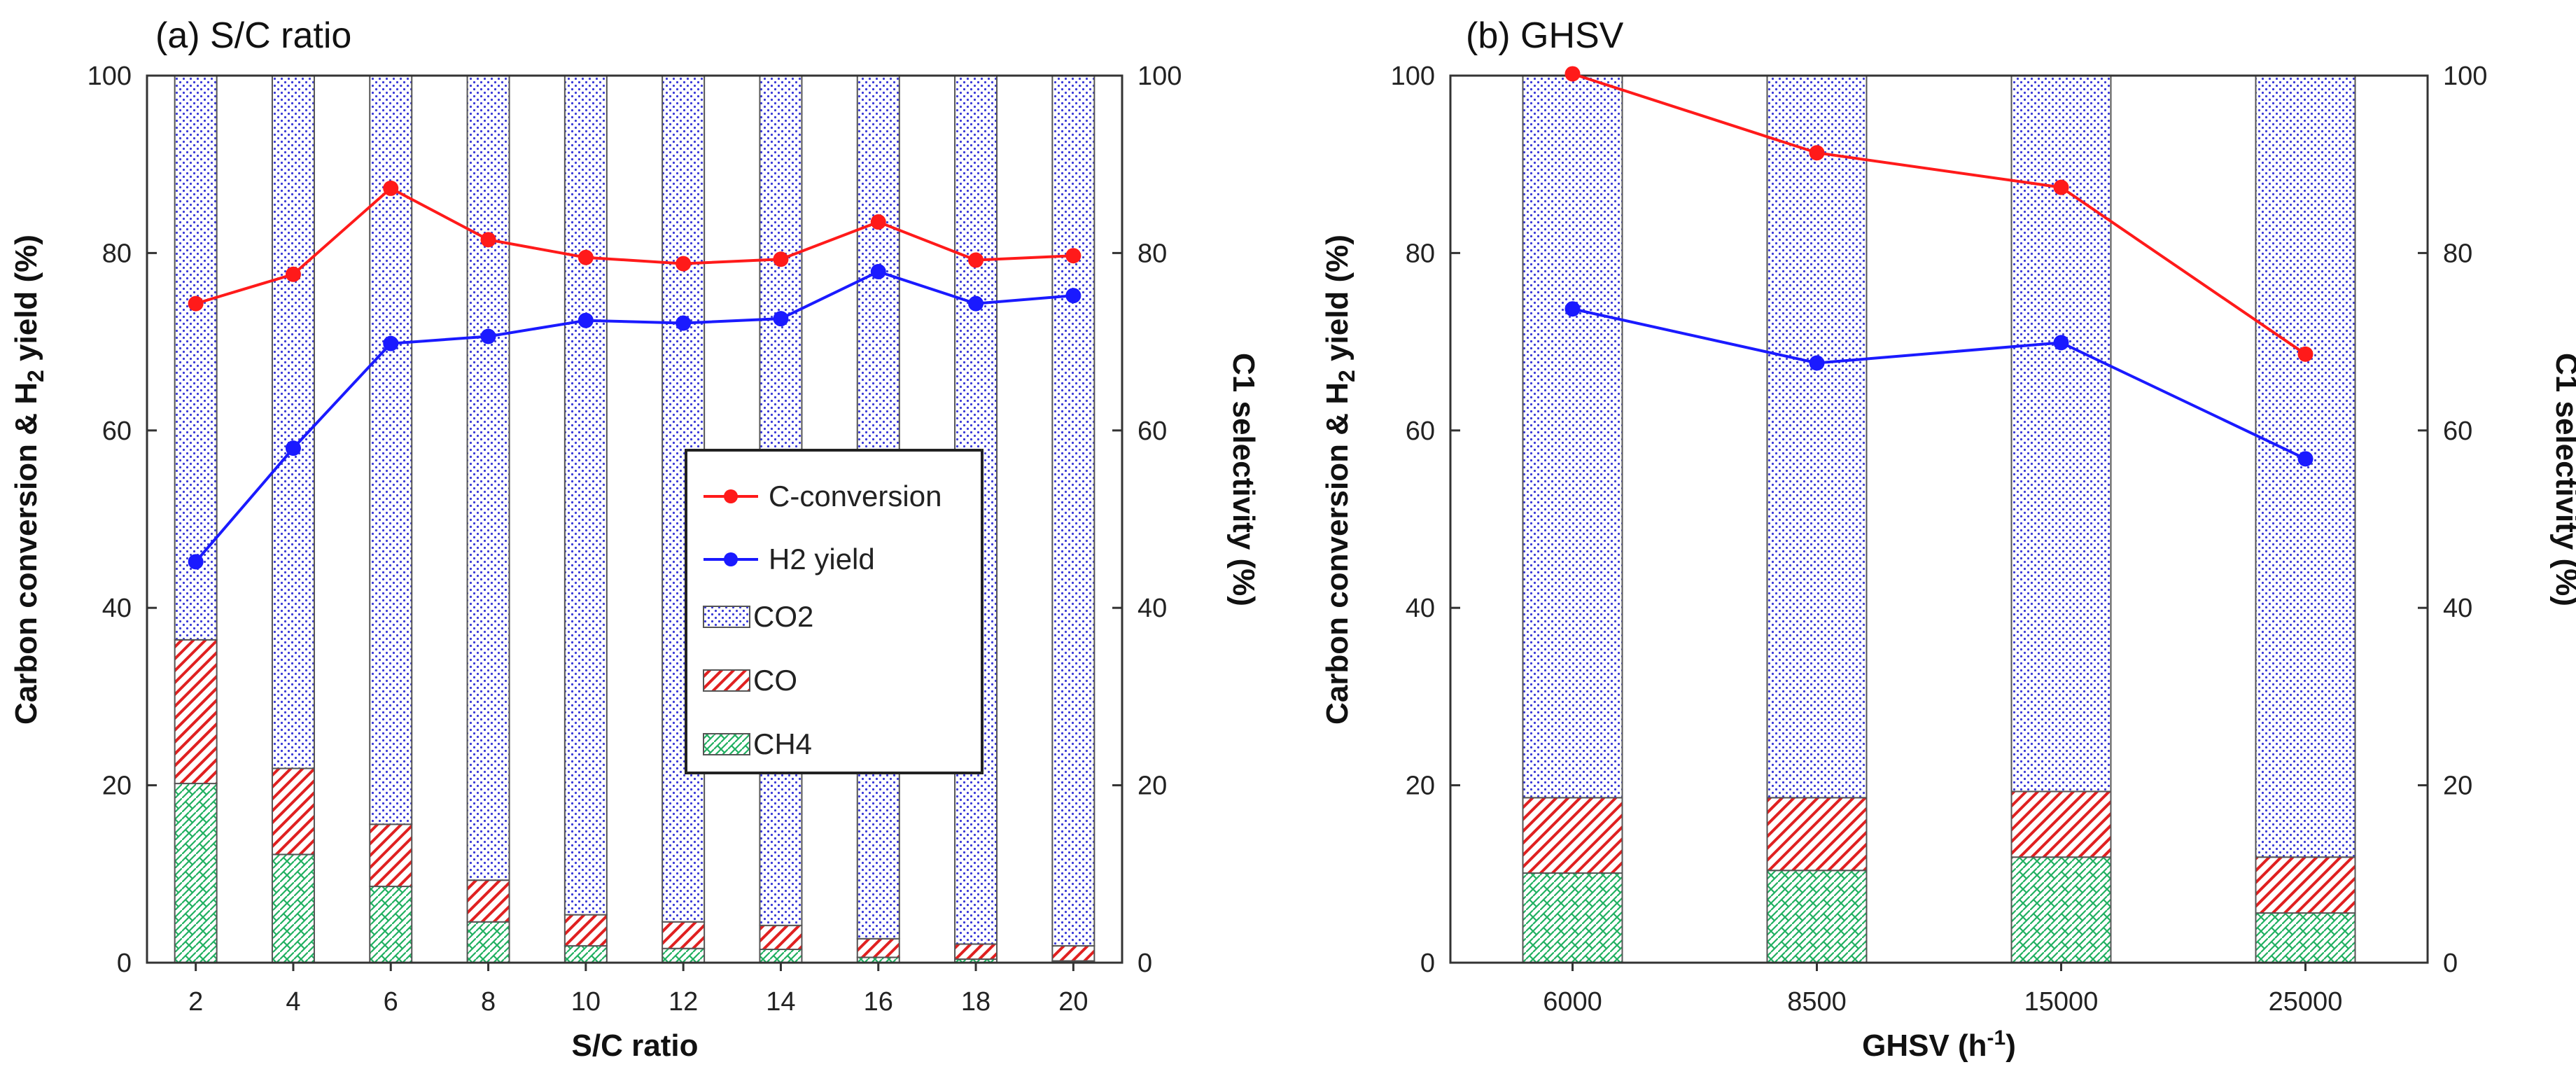  I want to click on legend-entry-co2: CO2, so click(758, 616).